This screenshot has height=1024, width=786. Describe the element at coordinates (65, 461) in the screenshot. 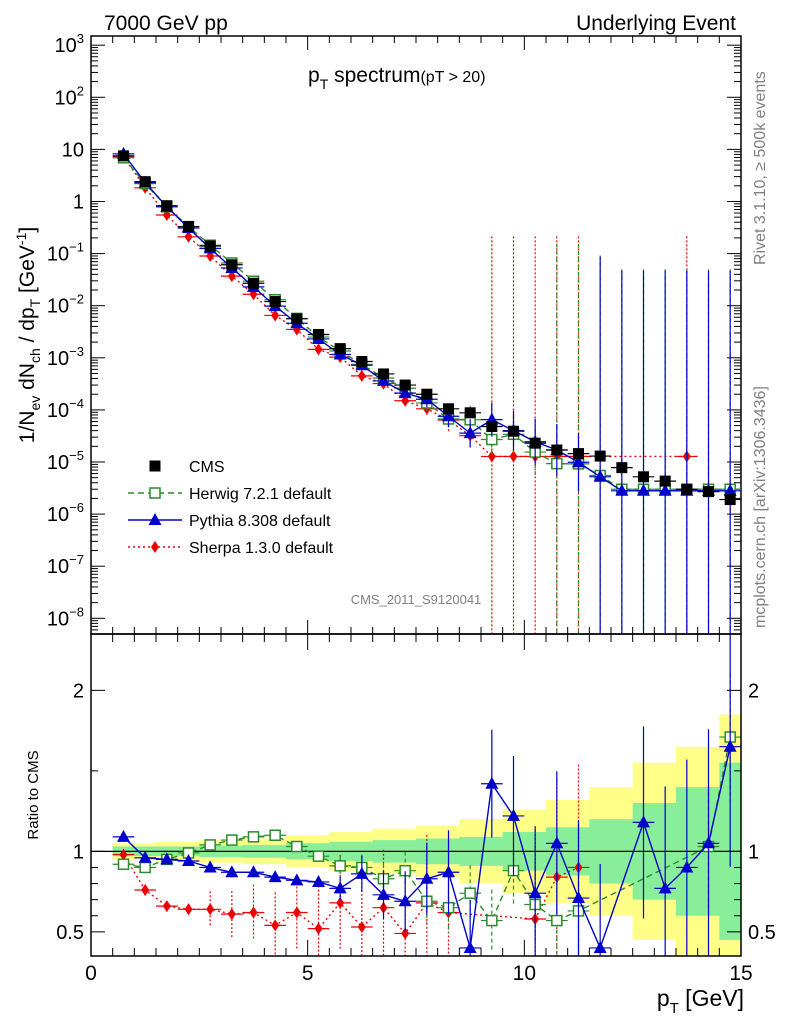

I see `y-tick-label: 10⁻⁵` at that location.